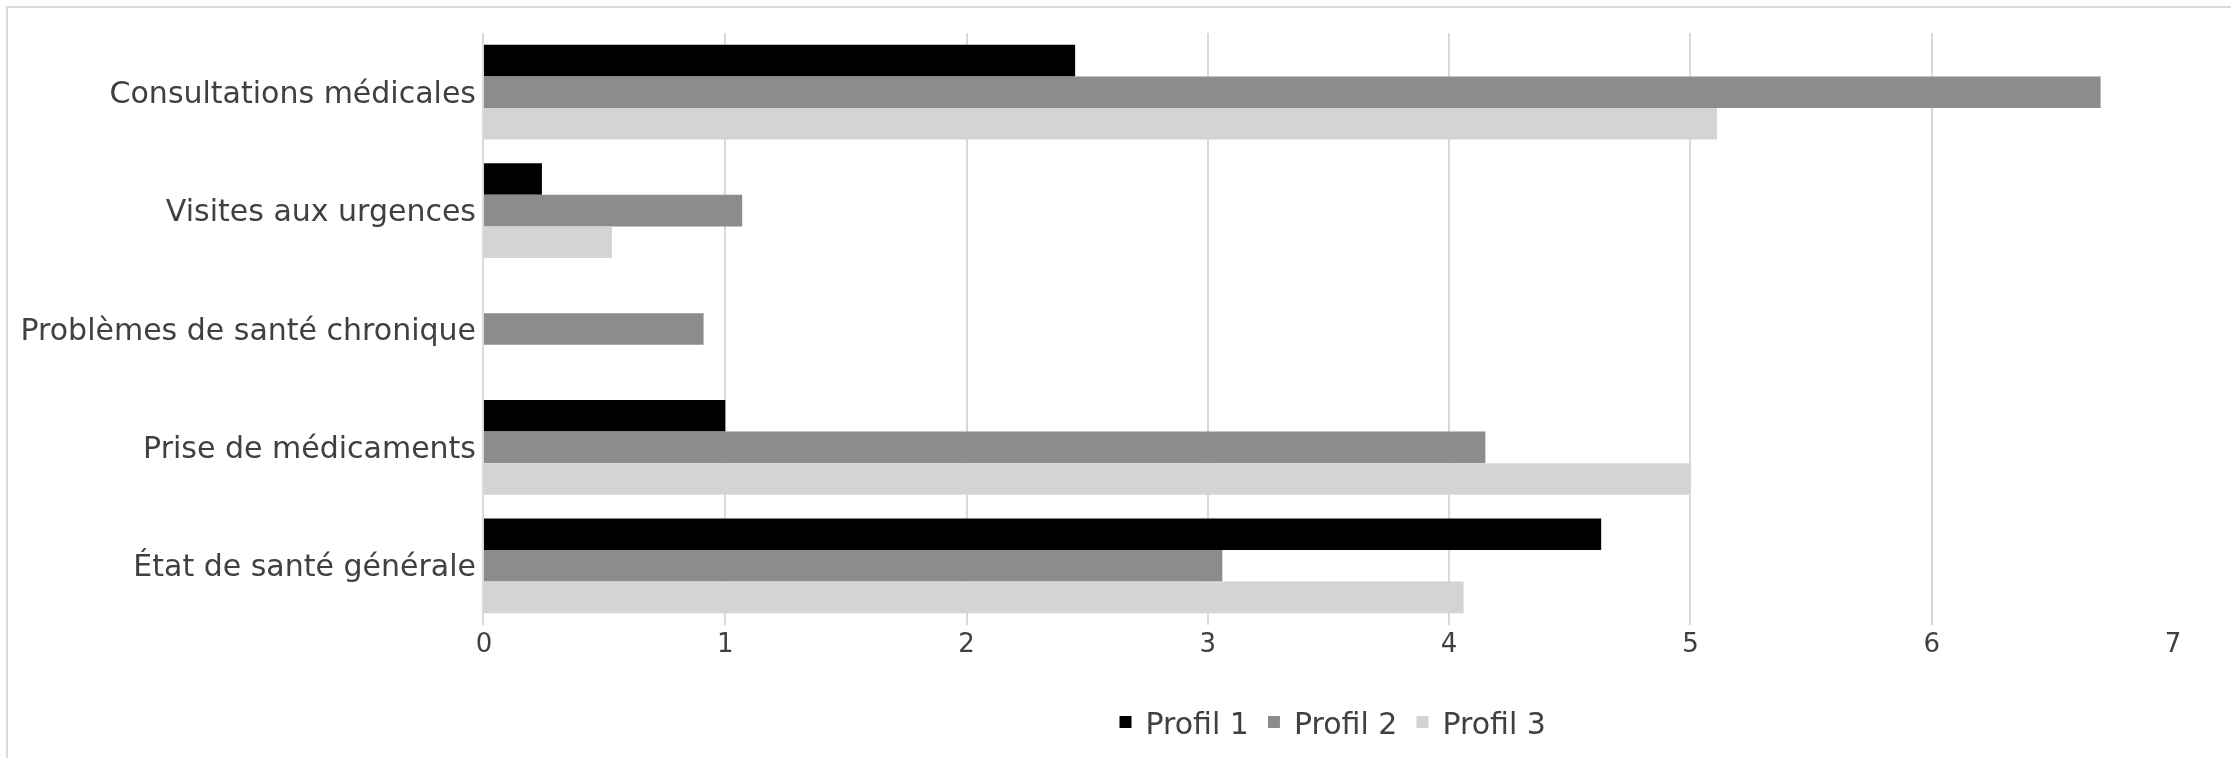  What do you see at coordinates (320, 211) in the screenshot?
I see `y-tick-label: Visites aux urgences` at bounding box center [320, 211].